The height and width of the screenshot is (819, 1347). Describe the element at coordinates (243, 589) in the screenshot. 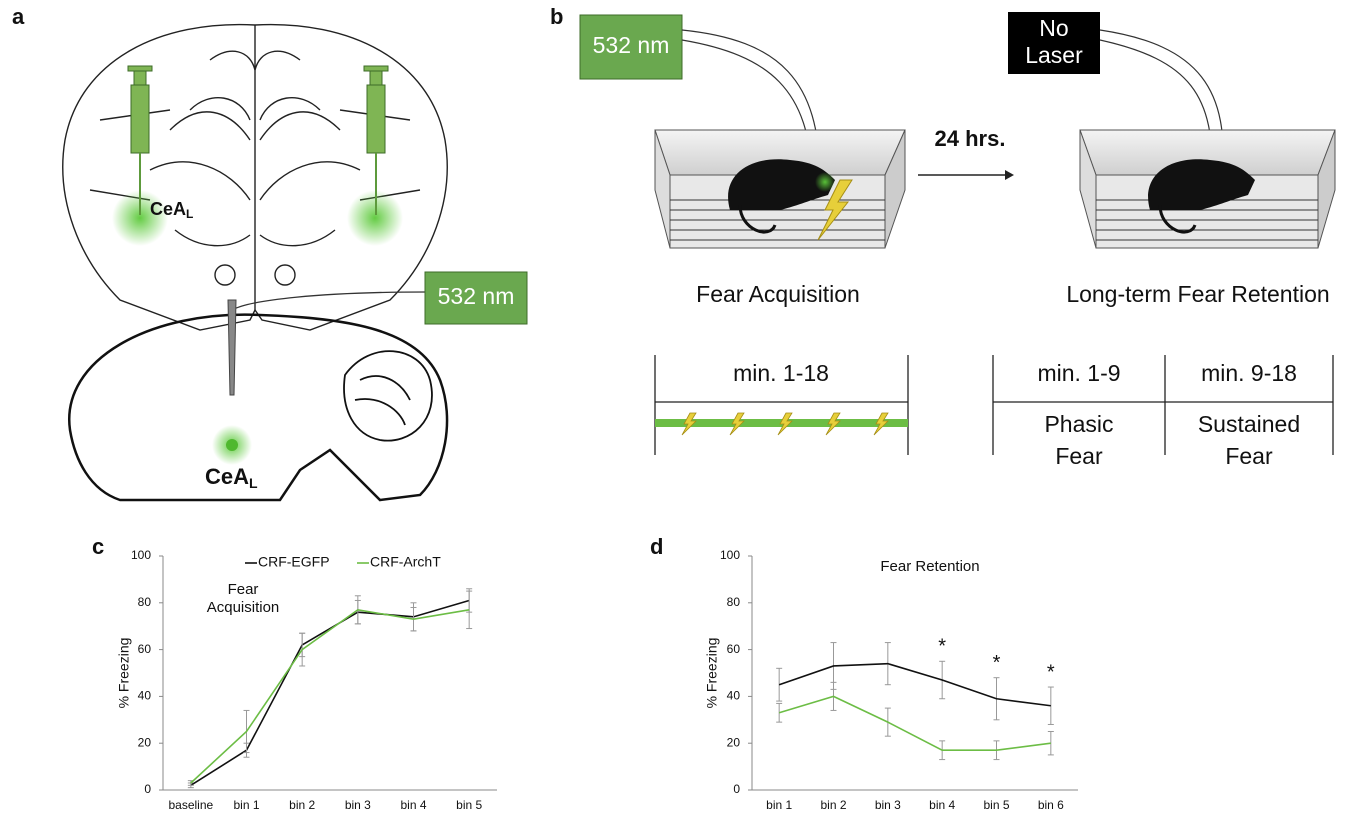

I see `chart-title: Fear` at that location.